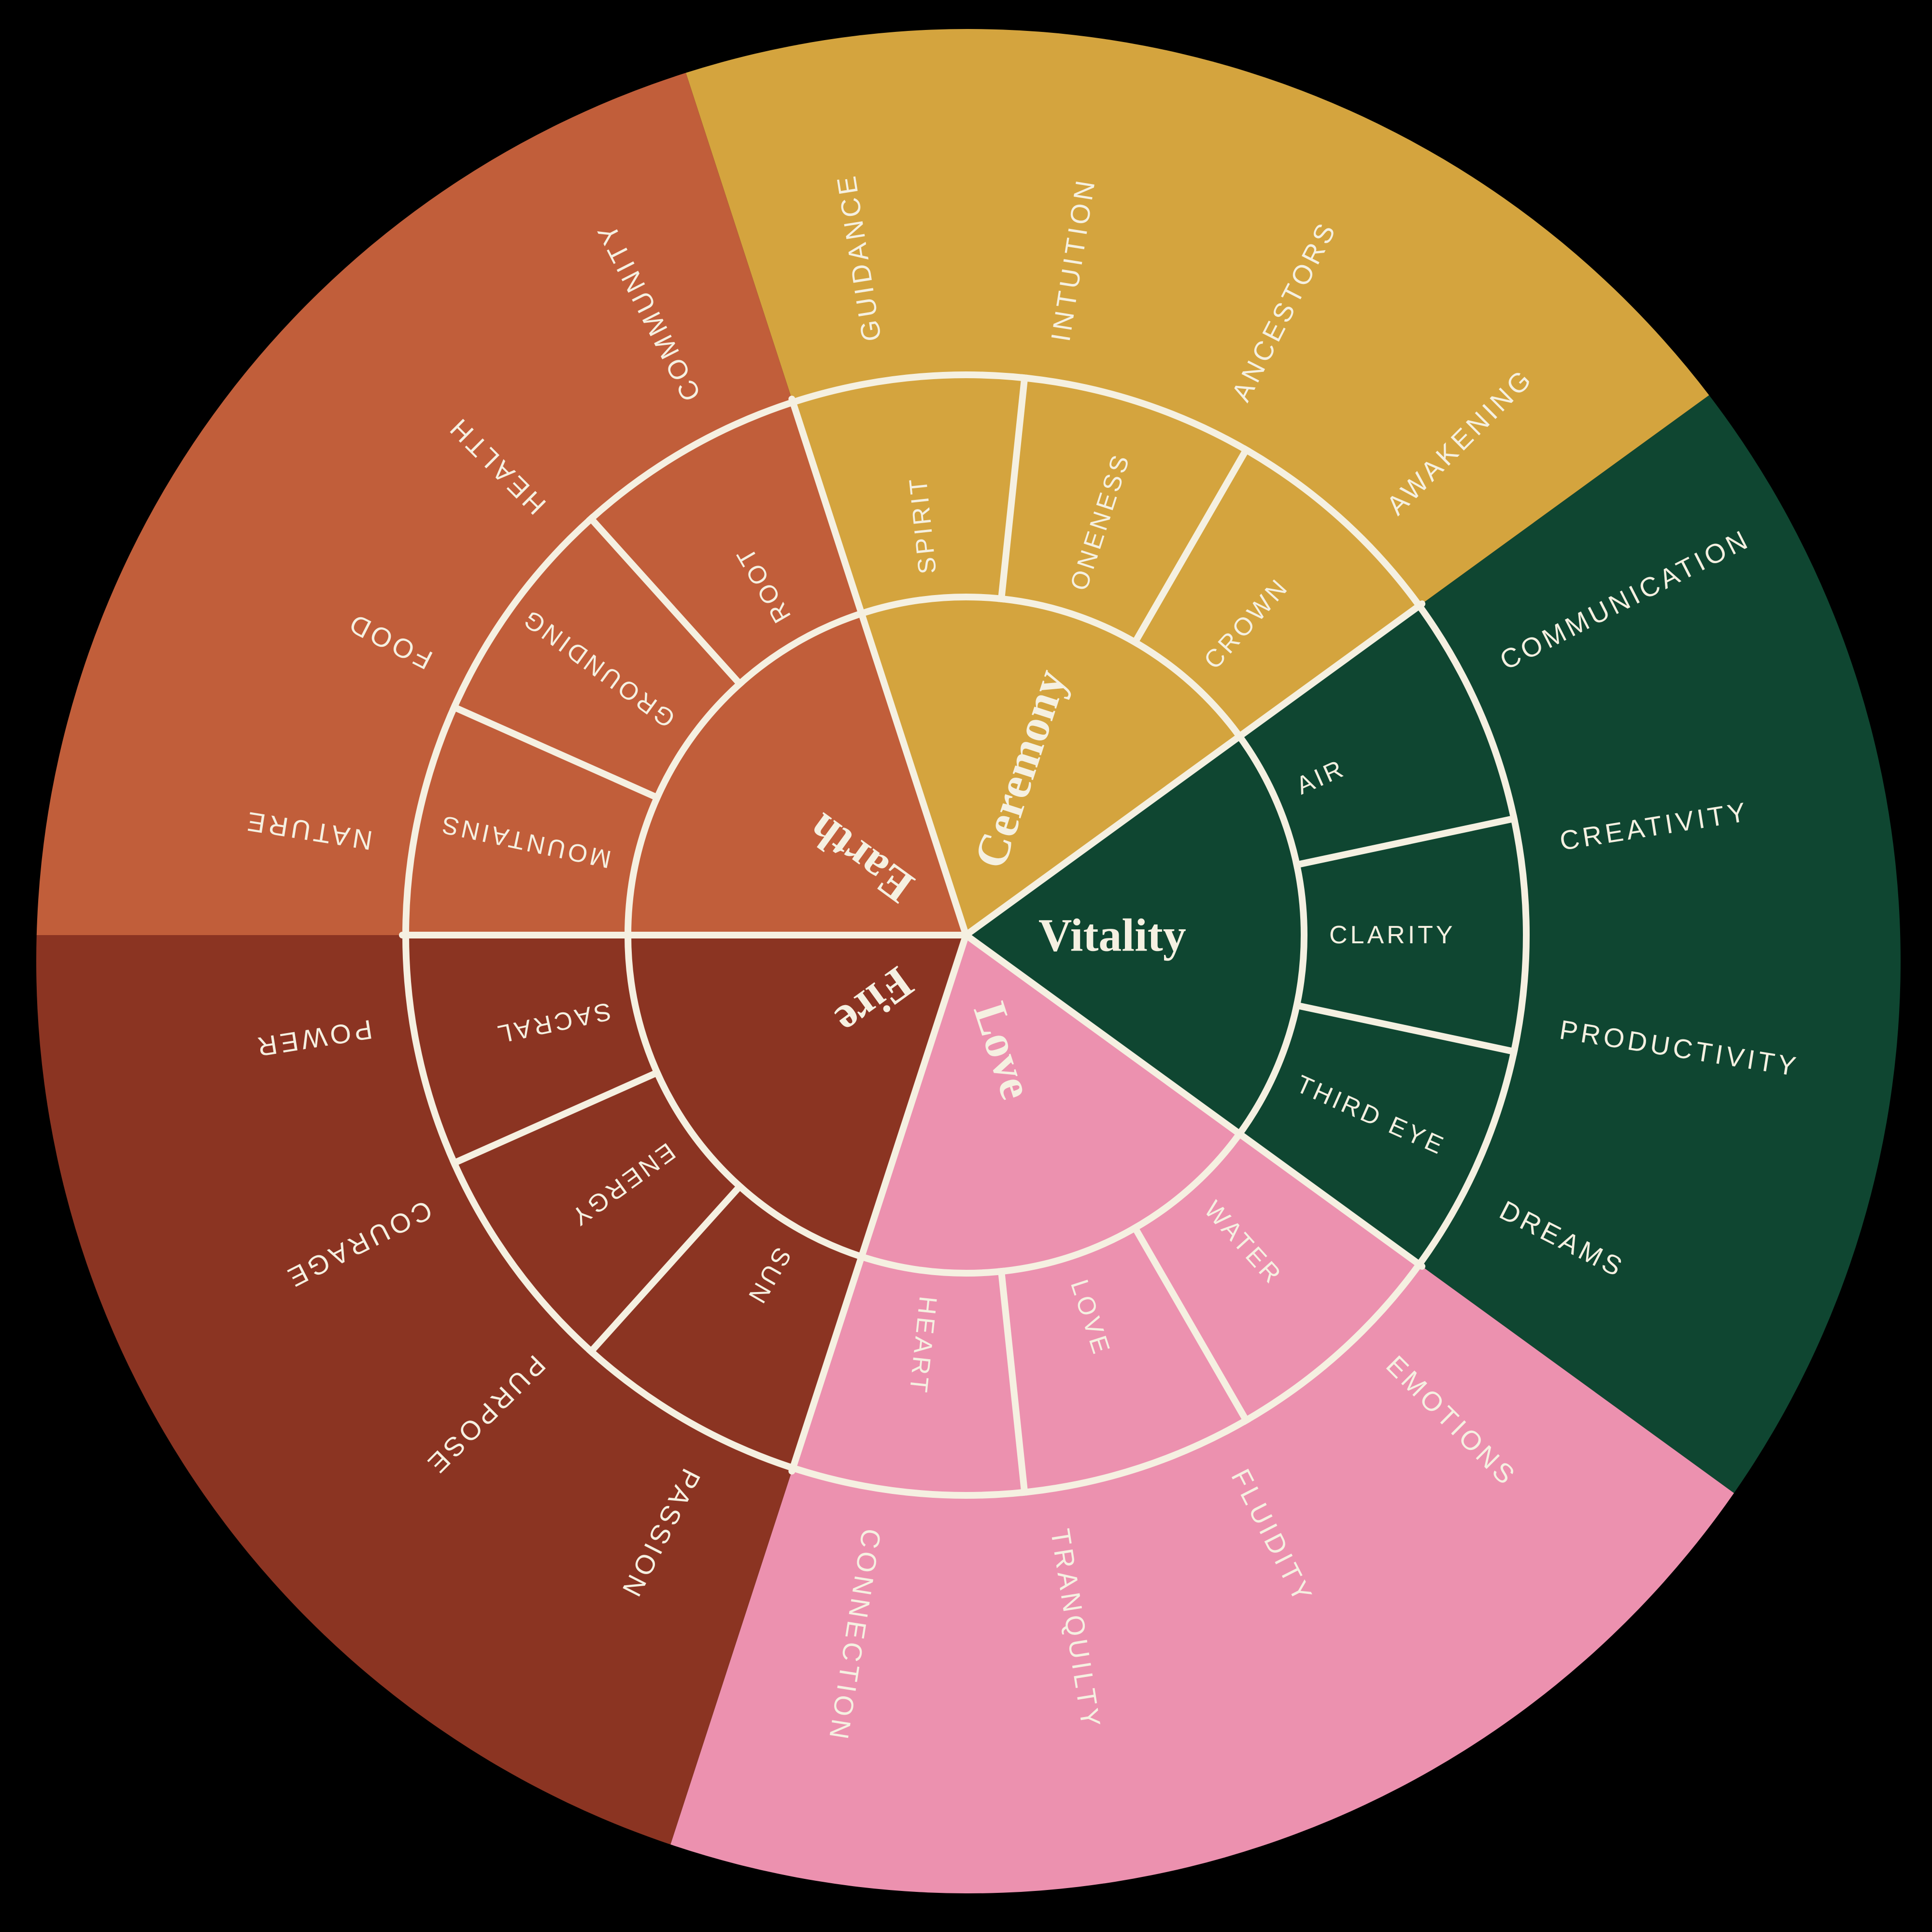 This screenshot has height=1932, width=1932. Describe the element at coordinates (1392, 935) in the screenshot. I see `middle-ring-item-clarity: CLARITY` at that location.